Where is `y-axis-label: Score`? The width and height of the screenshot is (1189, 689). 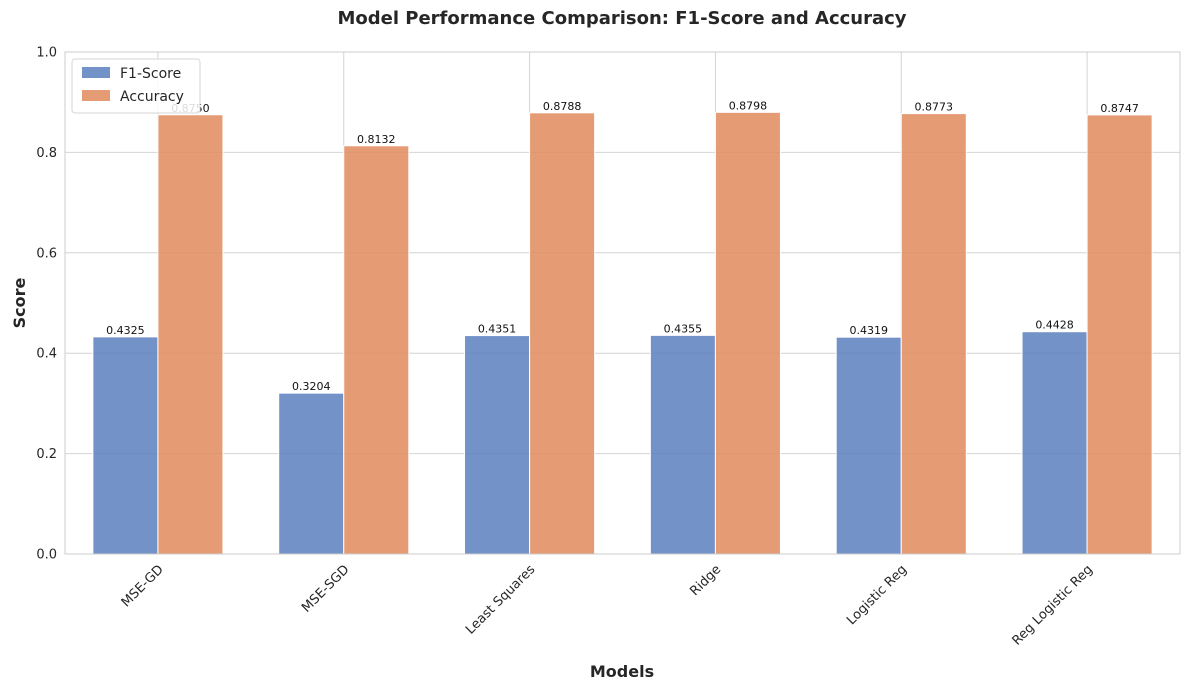 y-axis-label: Score is located at coordinates (19, 302).